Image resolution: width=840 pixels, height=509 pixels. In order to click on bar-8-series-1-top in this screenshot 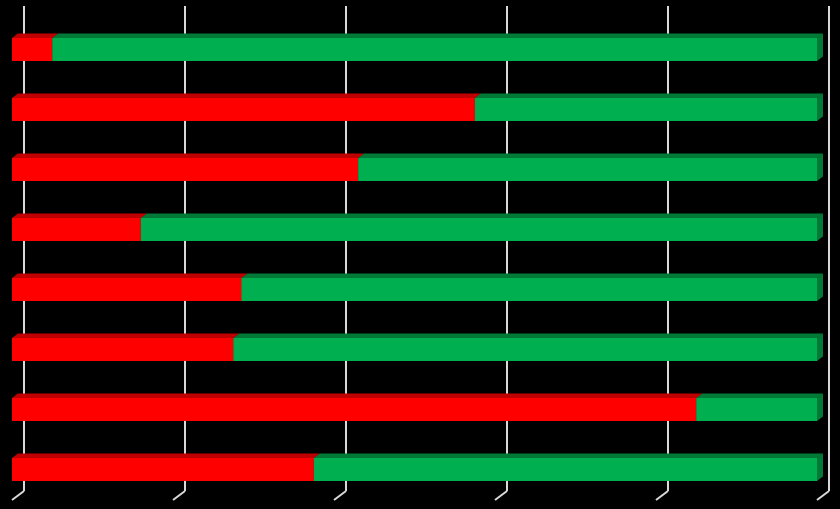, I will do `click(166, 455)`.